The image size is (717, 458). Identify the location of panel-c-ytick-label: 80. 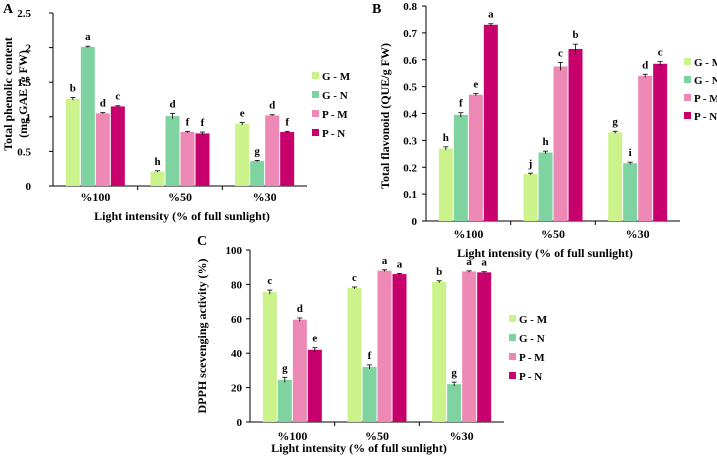
(237, 285).